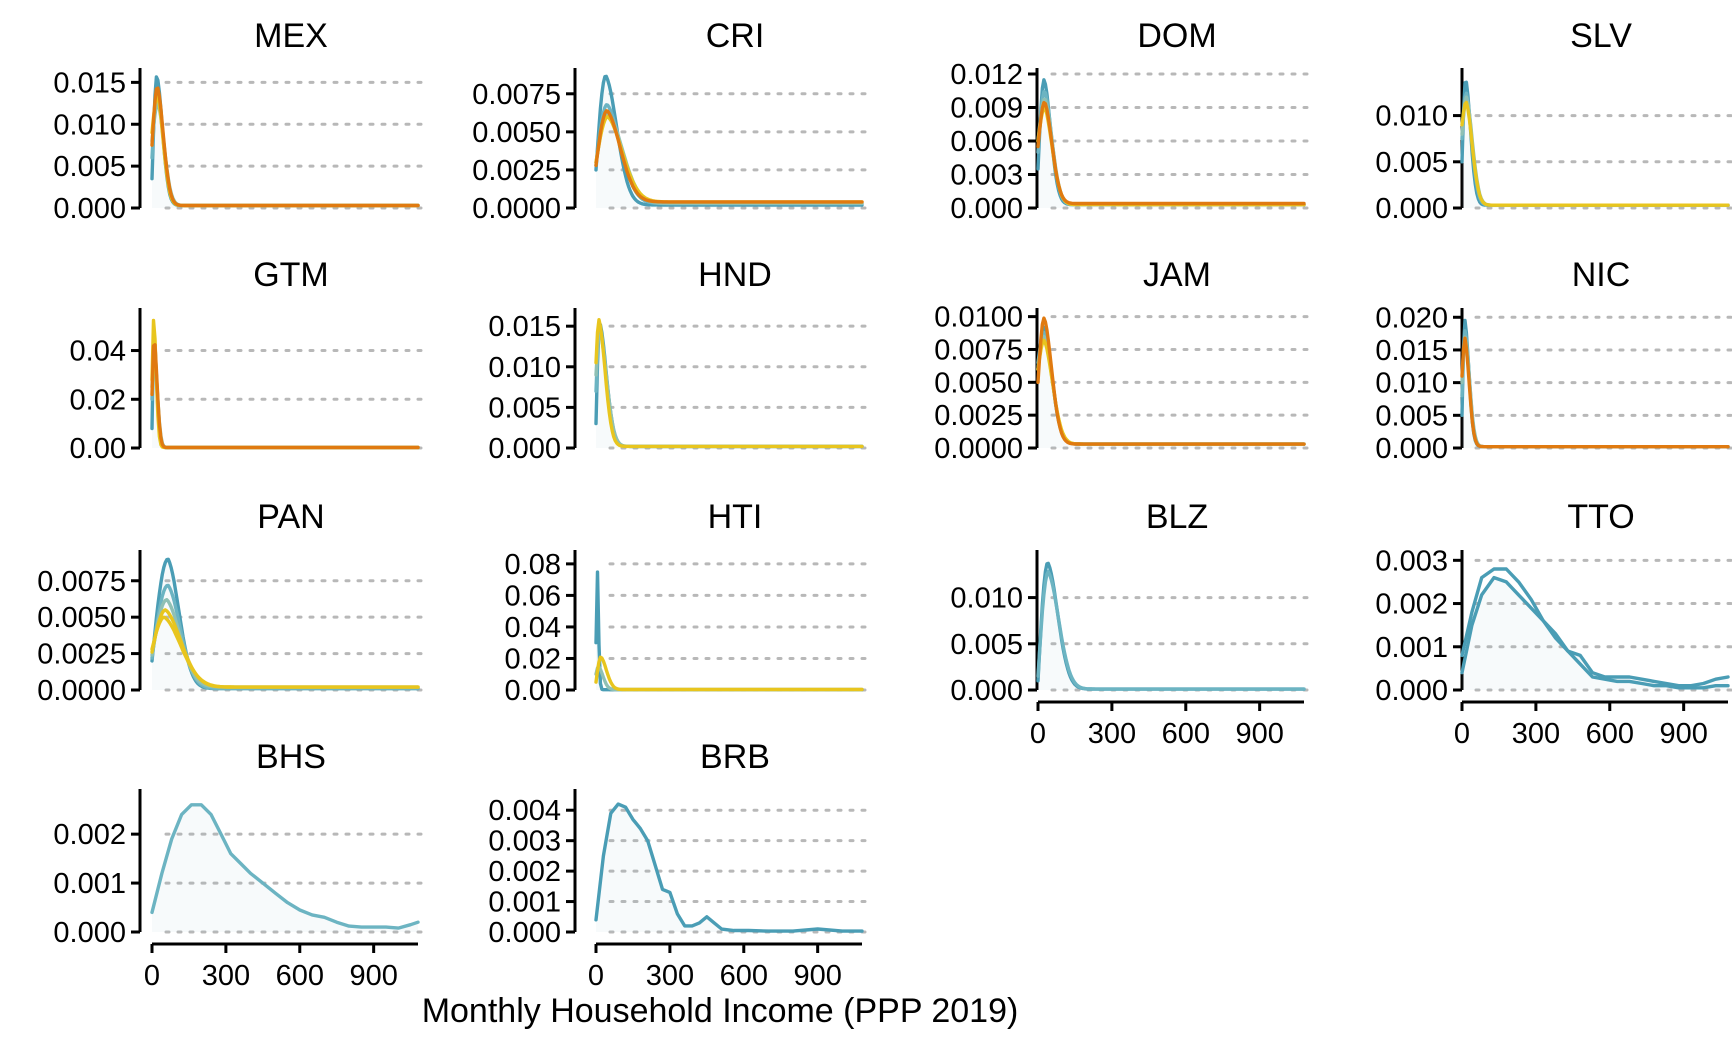 This screenshot has width=1732, height=1037. I want to click on panel-title: GTM, so click(291, 275).